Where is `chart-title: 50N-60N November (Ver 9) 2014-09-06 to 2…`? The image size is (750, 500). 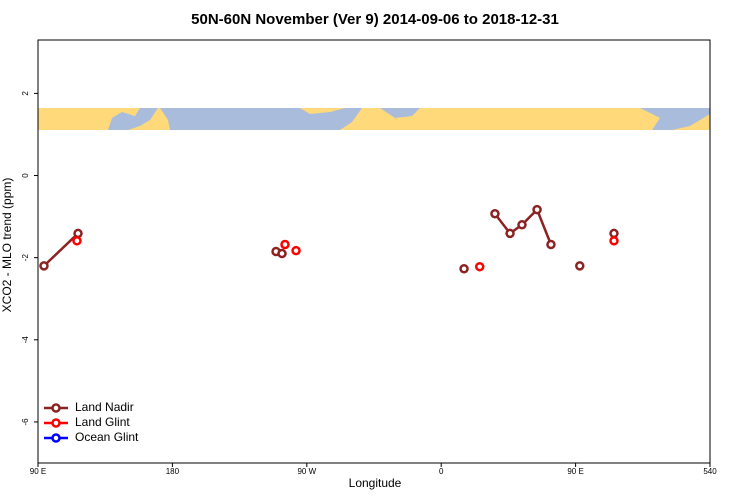 chart-title: 50N-60N November (Ver 9) 2014-09-06 to 2… is located at coordinates (375, 19).